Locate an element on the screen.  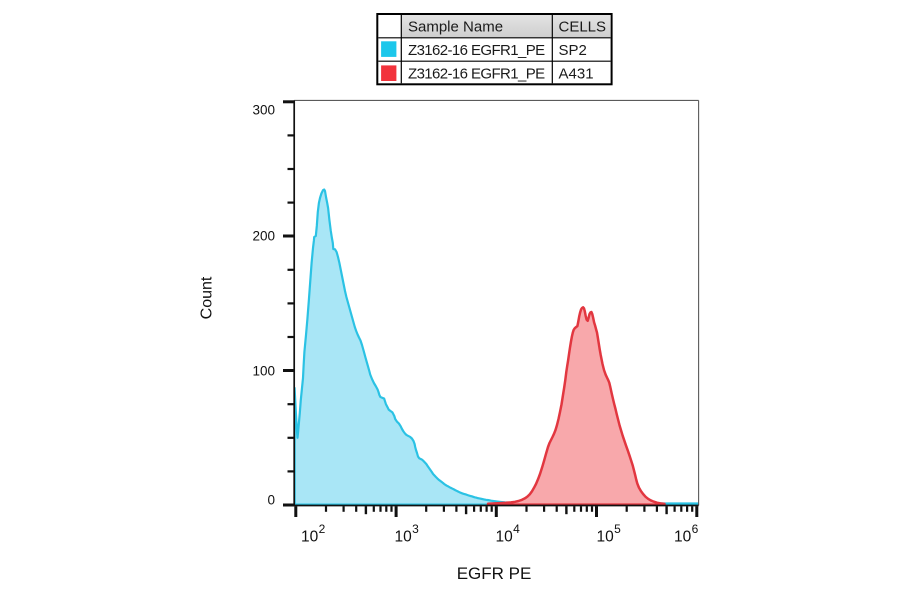
svg-text: 5 is located at coordinates (617, 529).